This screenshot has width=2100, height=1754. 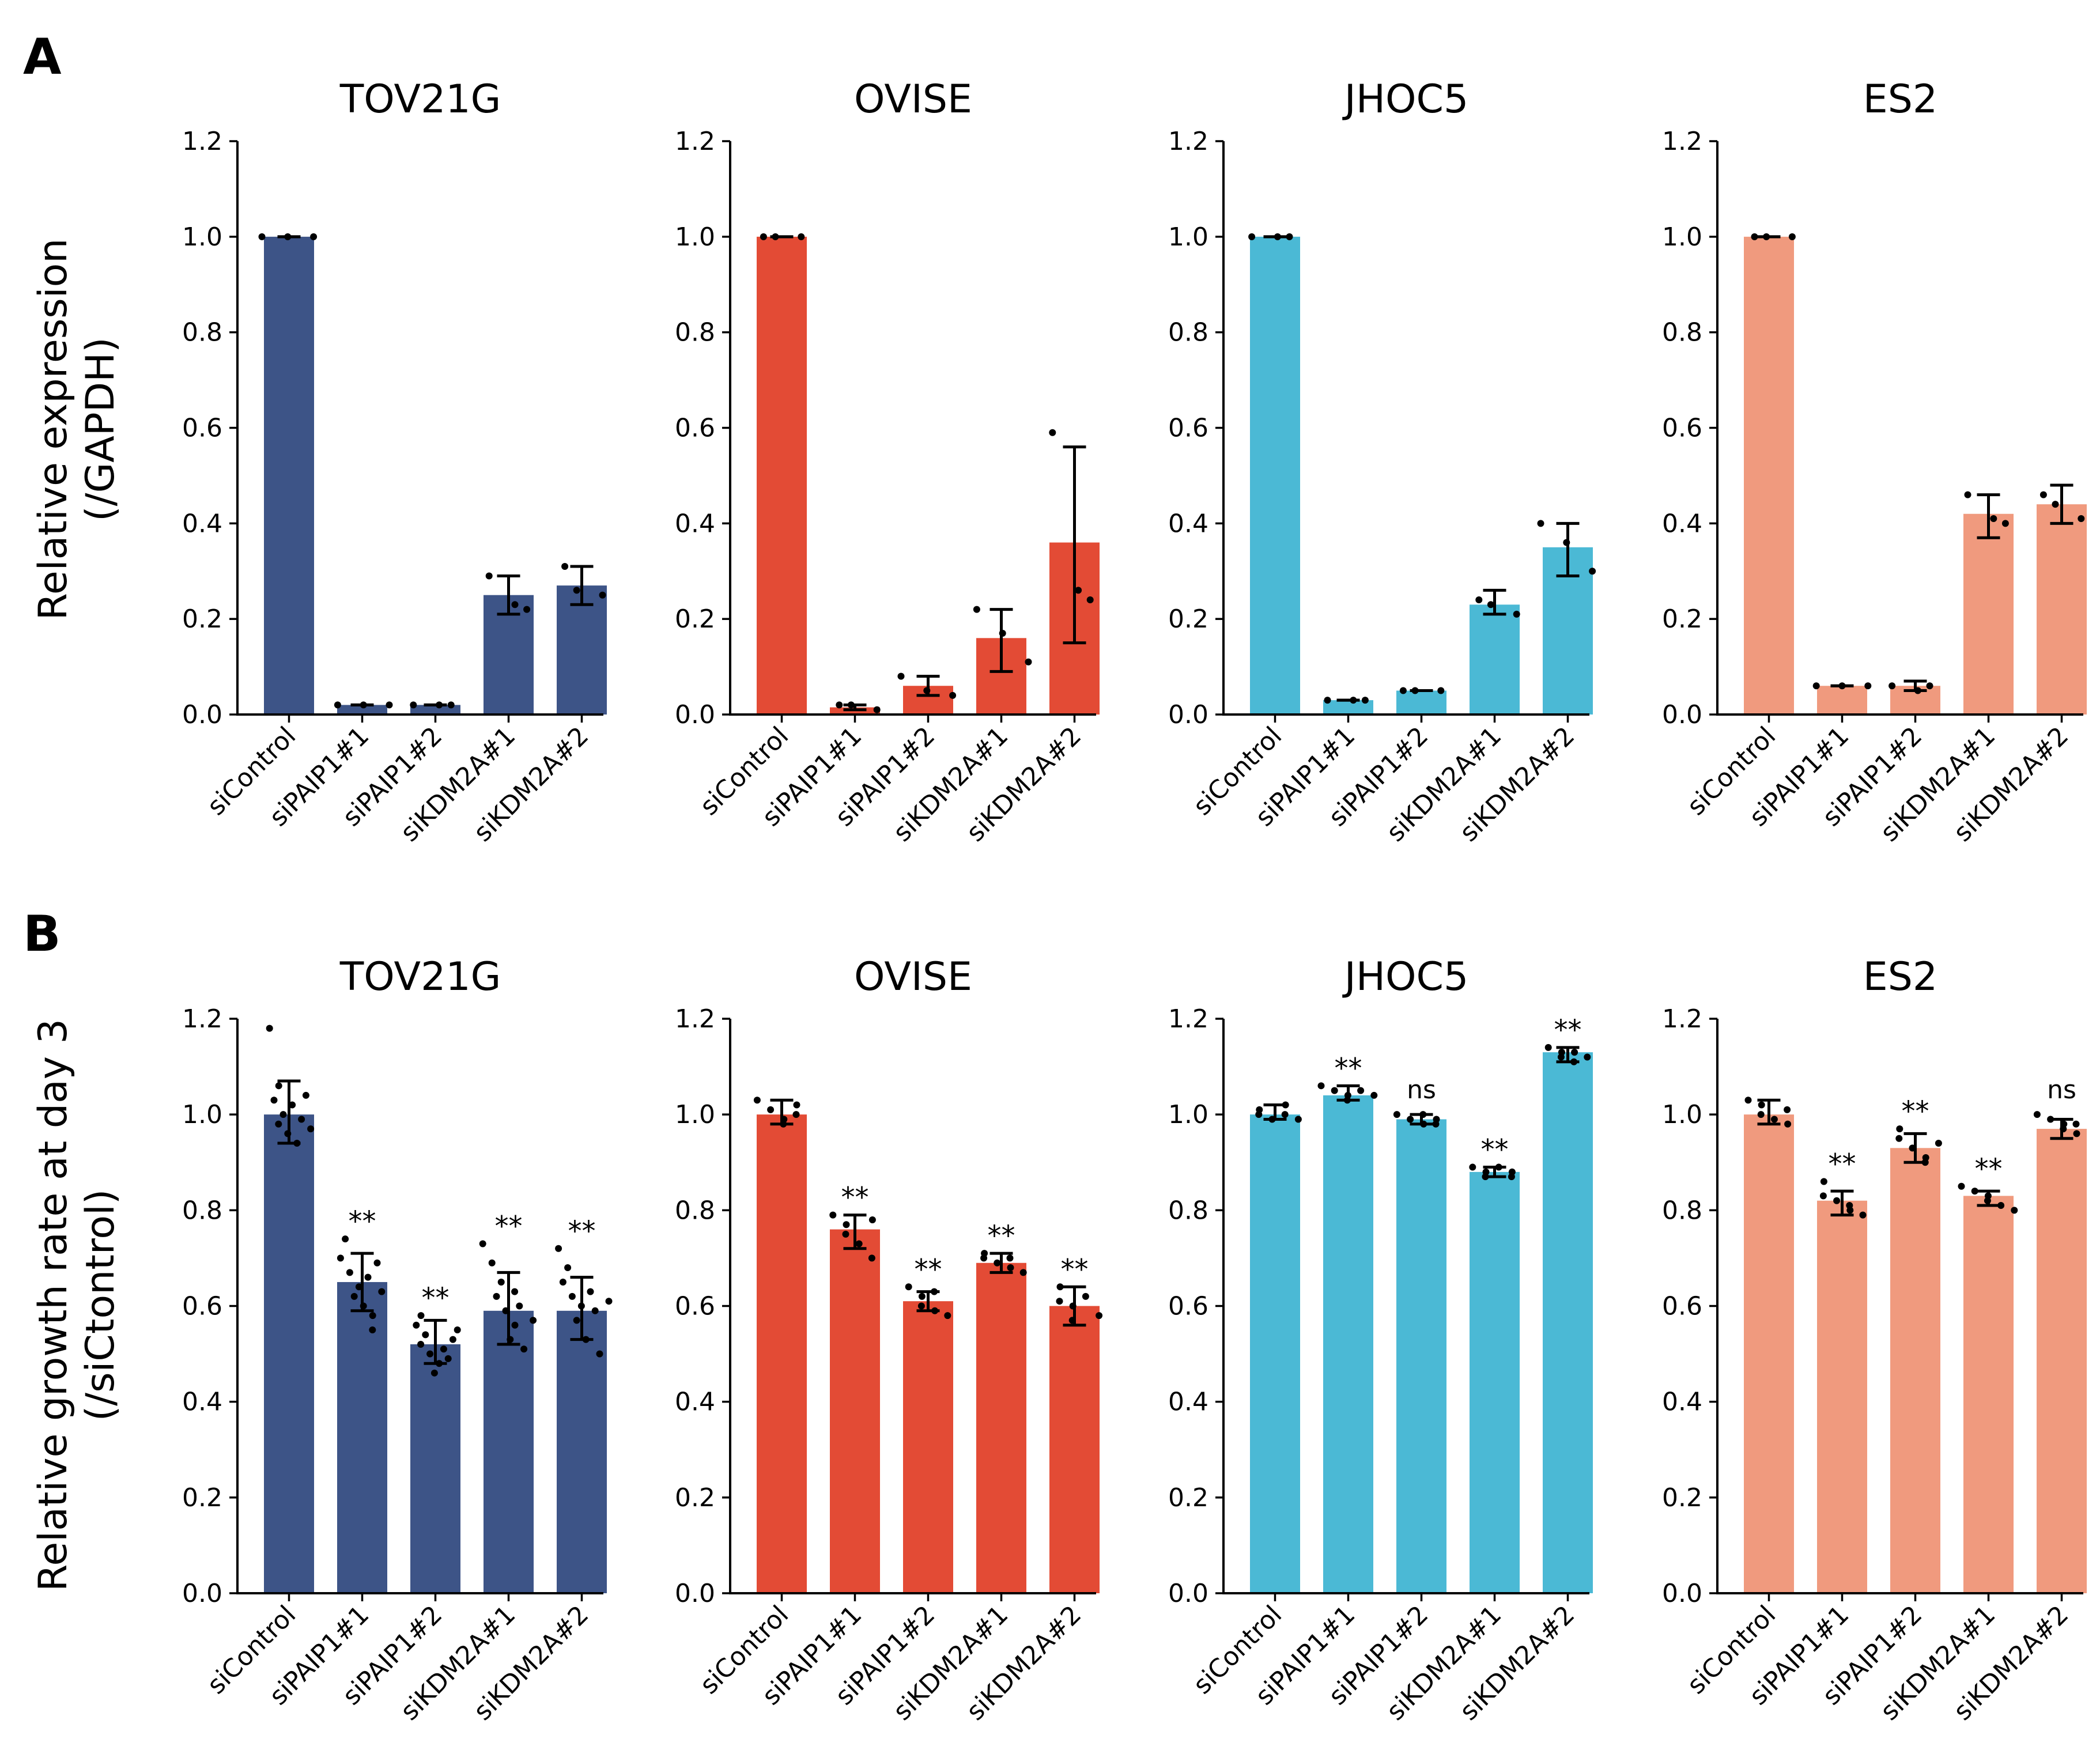 I want to click on significance-label: ns, so click(x=2061, y=1090).